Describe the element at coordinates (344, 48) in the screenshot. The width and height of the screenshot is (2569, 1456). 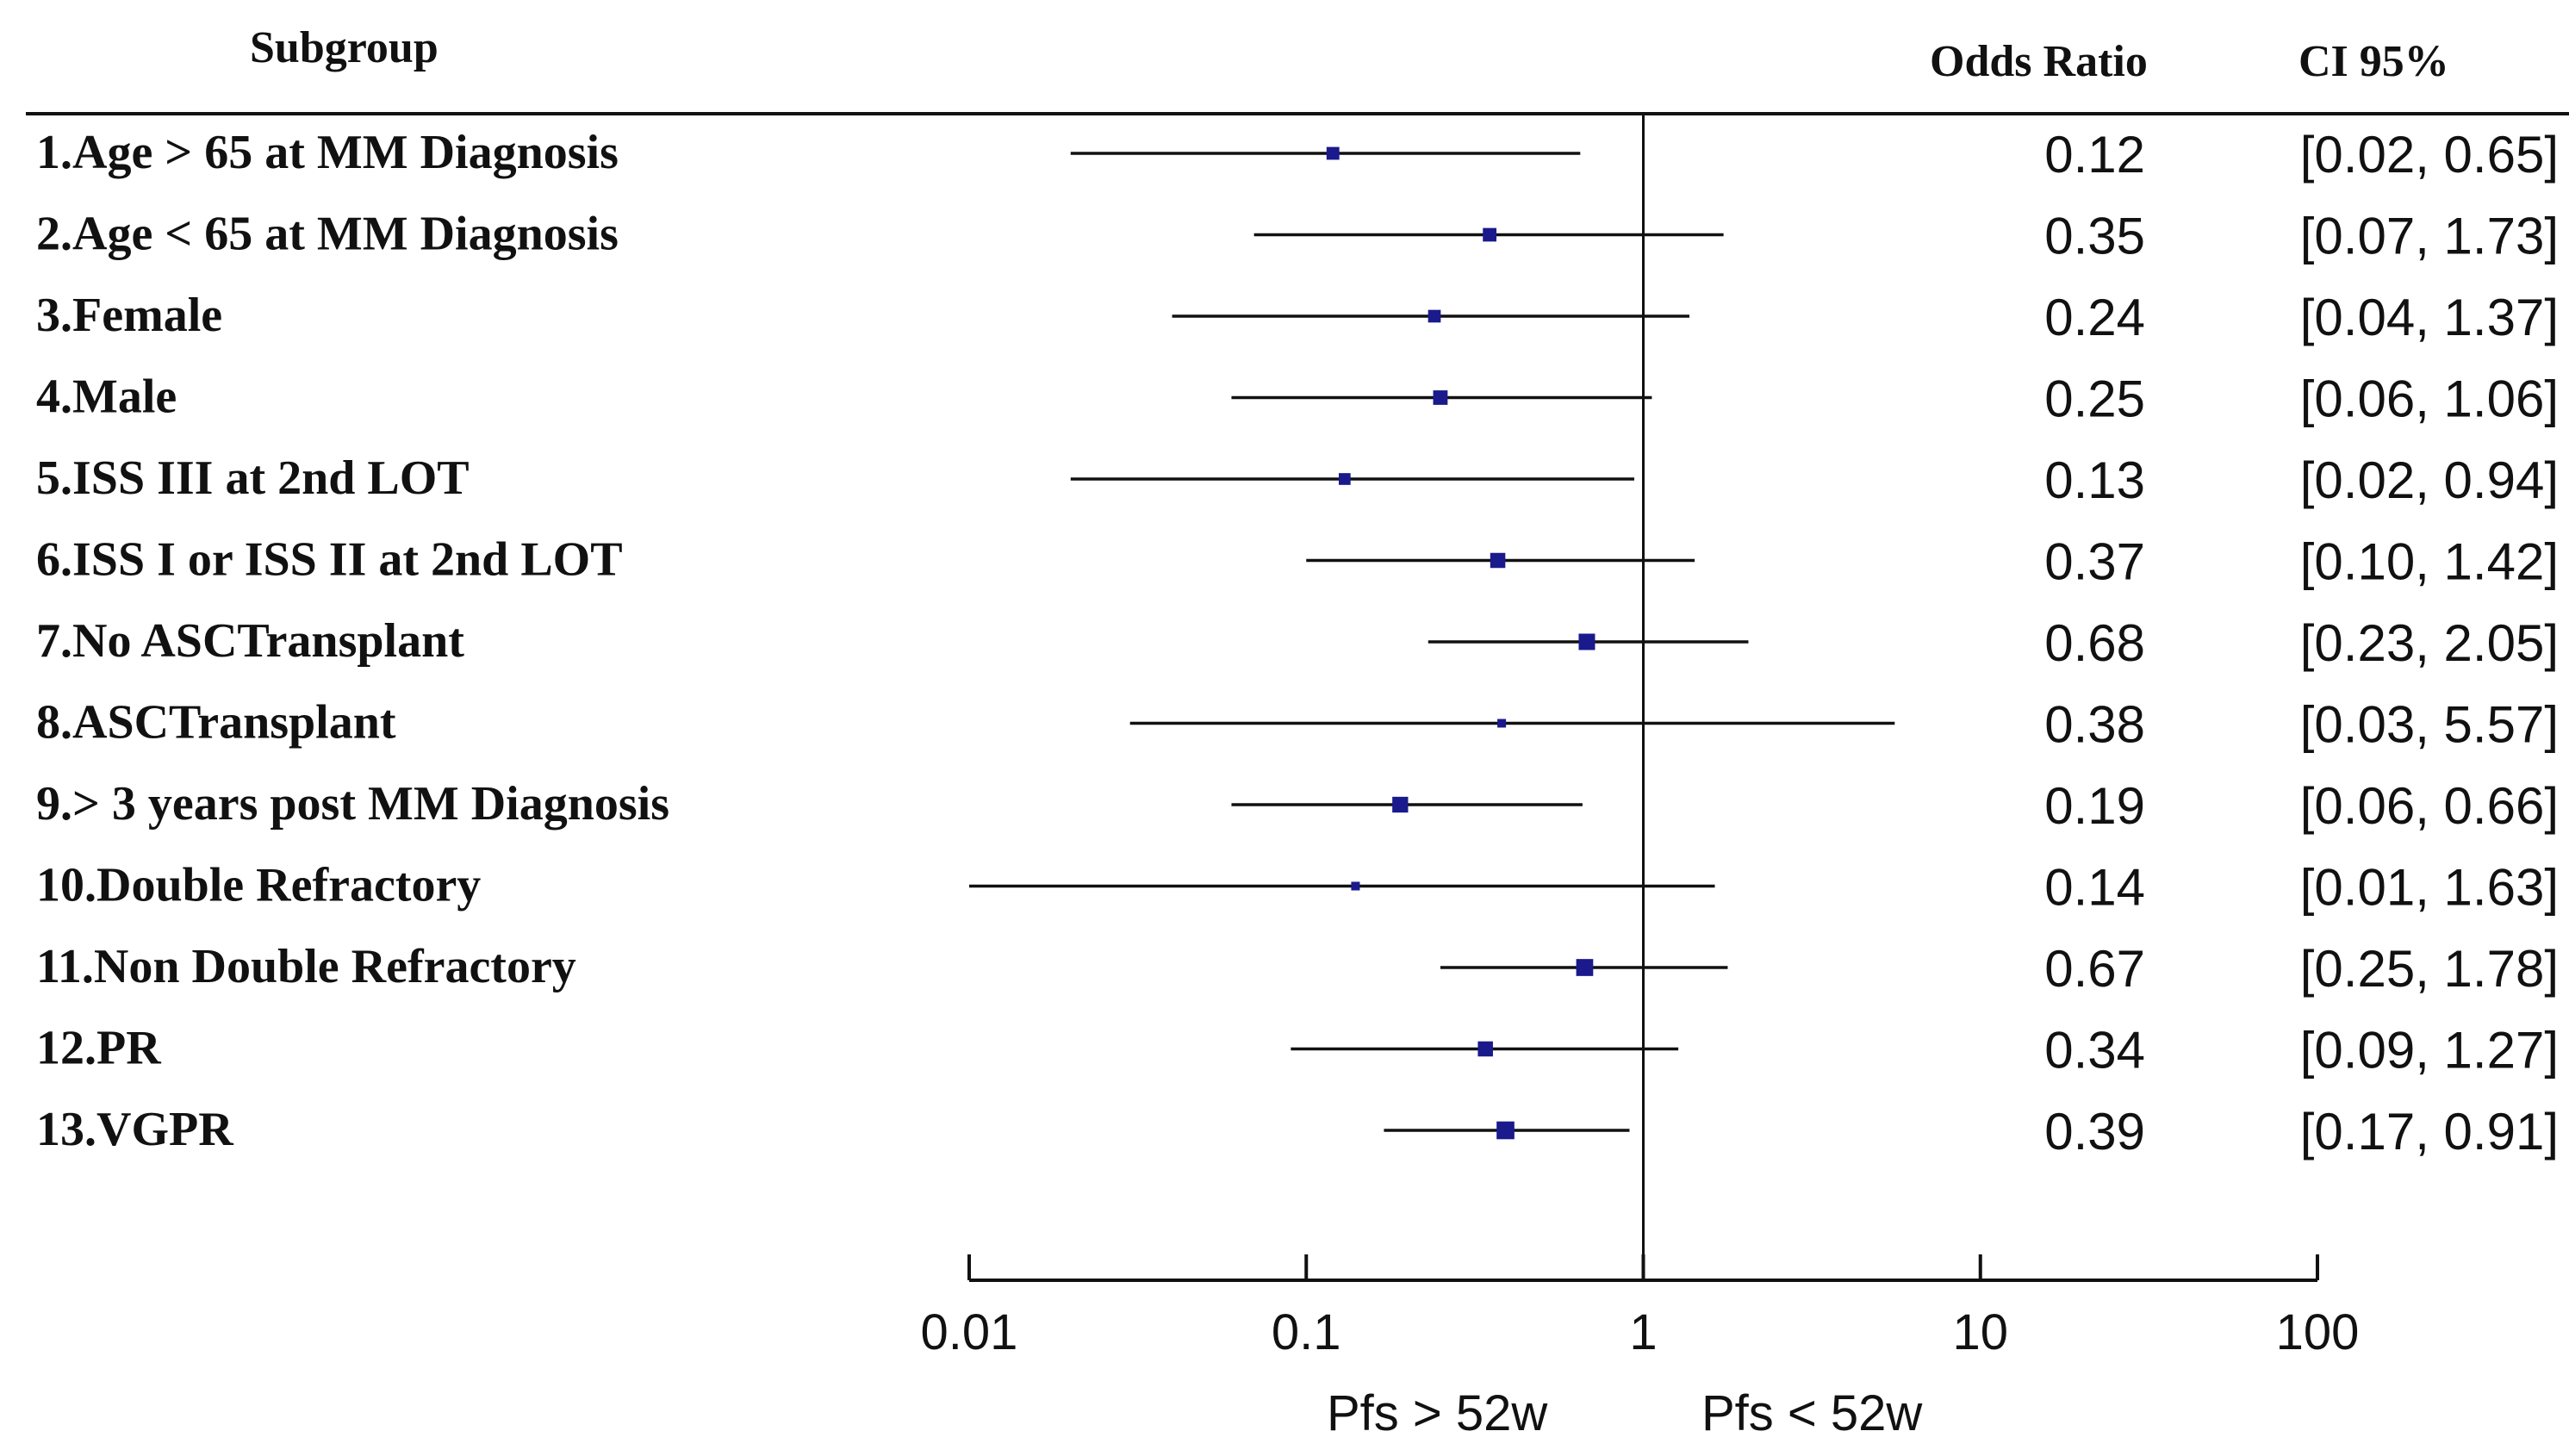
I see `subgroup-header: Subgroup` at that location.